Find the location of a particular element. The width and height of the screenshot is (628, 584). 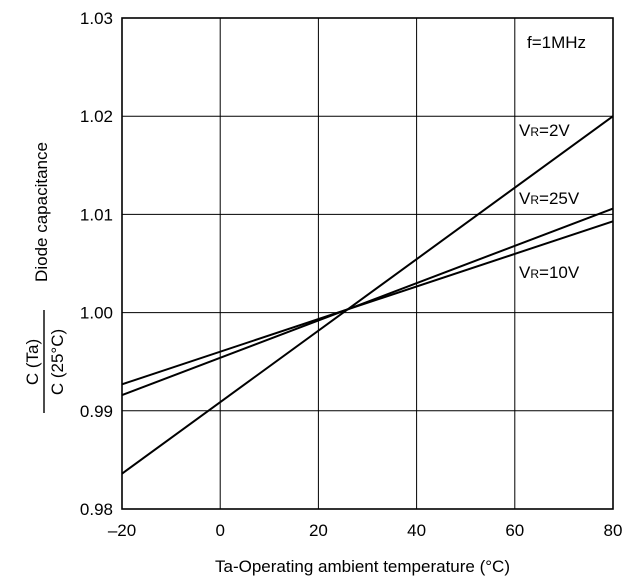

x-tick-label: –20 is located at coordinates (122, 530).